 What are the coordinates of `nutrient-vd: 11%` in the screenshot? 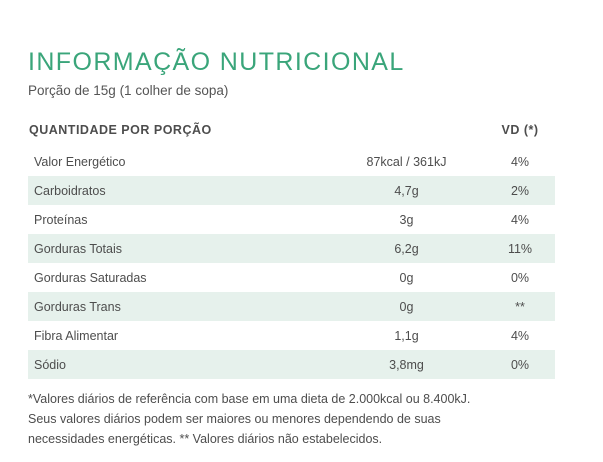 It's located at (520, 248).